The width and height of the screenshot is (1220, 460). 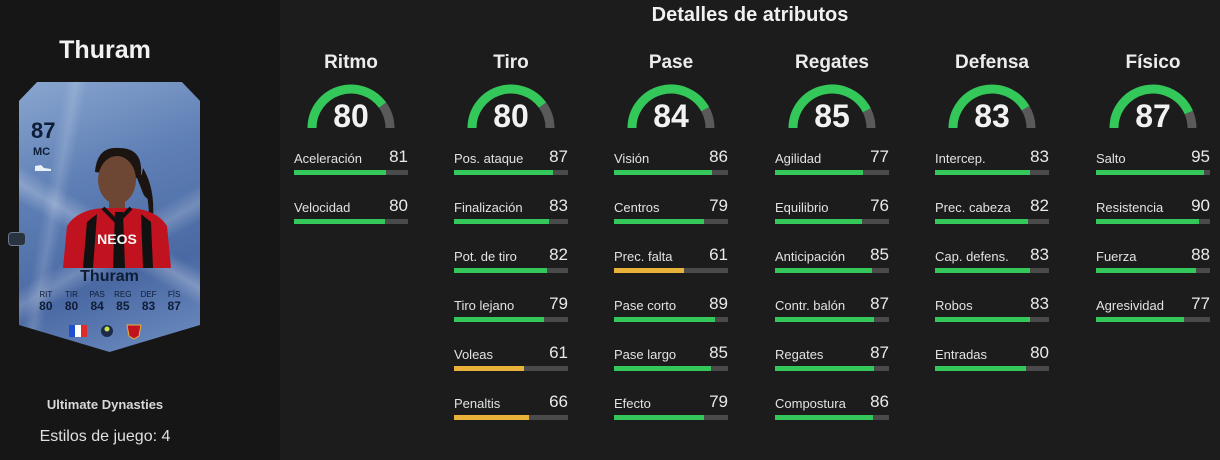 What do you see at coordinates (17, 239) in the screenshot?
I see `chemistry-style-icon` at bounding box center [17, 239].